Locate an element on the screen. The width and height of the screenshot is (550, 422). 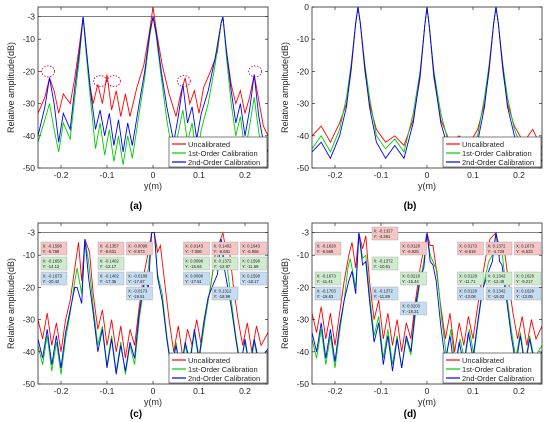
datatip-x-text: X: -0.1327 is located at coordinates (384, 231).